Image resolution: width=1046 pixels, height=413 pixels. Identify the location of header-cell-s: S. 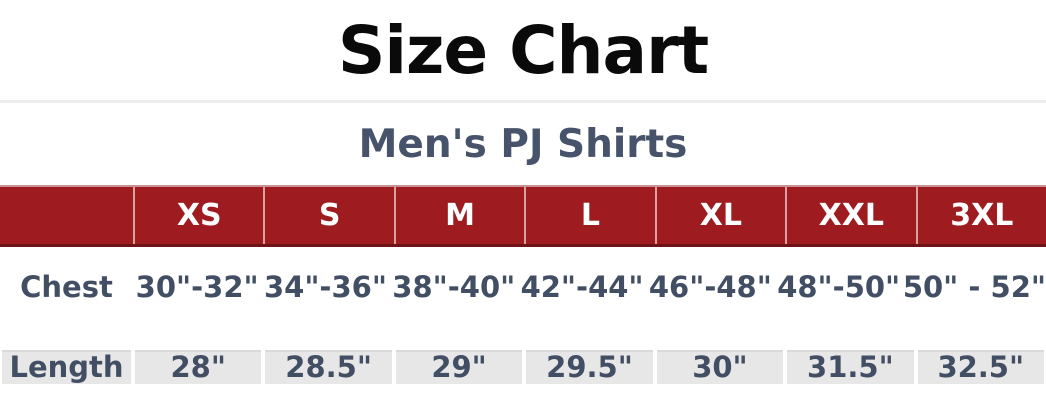
(328, 215).